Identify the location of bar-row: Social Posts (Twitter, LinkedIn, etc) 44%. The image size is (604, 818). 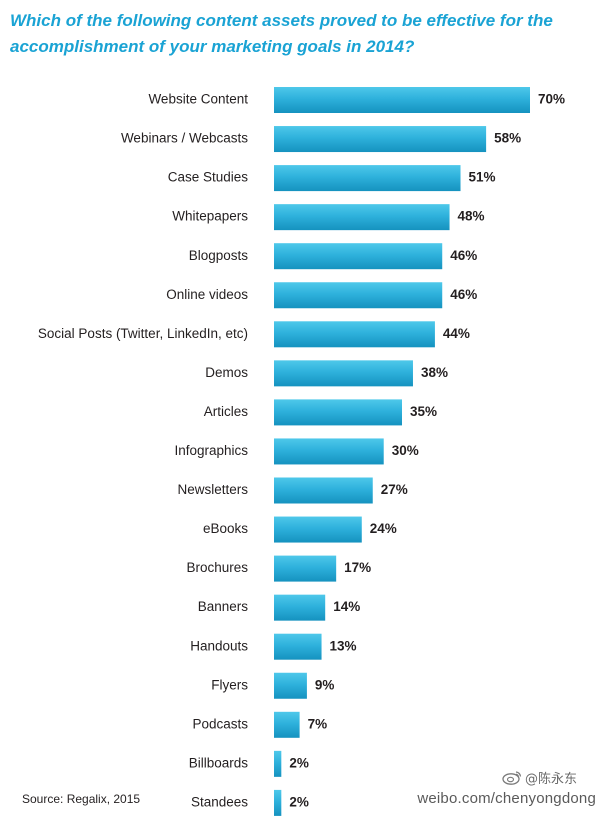
(254, 334).